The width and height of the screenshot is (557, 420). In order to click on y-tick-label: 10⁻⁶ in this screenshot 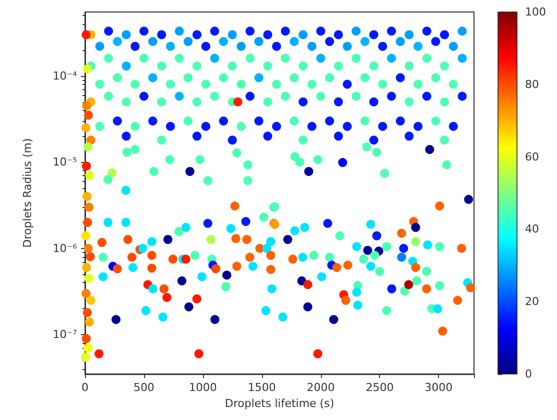, I will do `click(65, 248)`.